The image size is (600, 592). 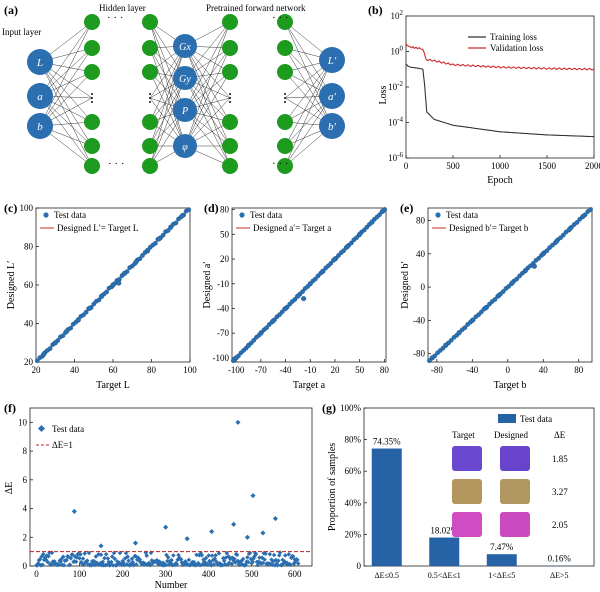 I want to click on input-node-label: b, so click(x=40, y=127).